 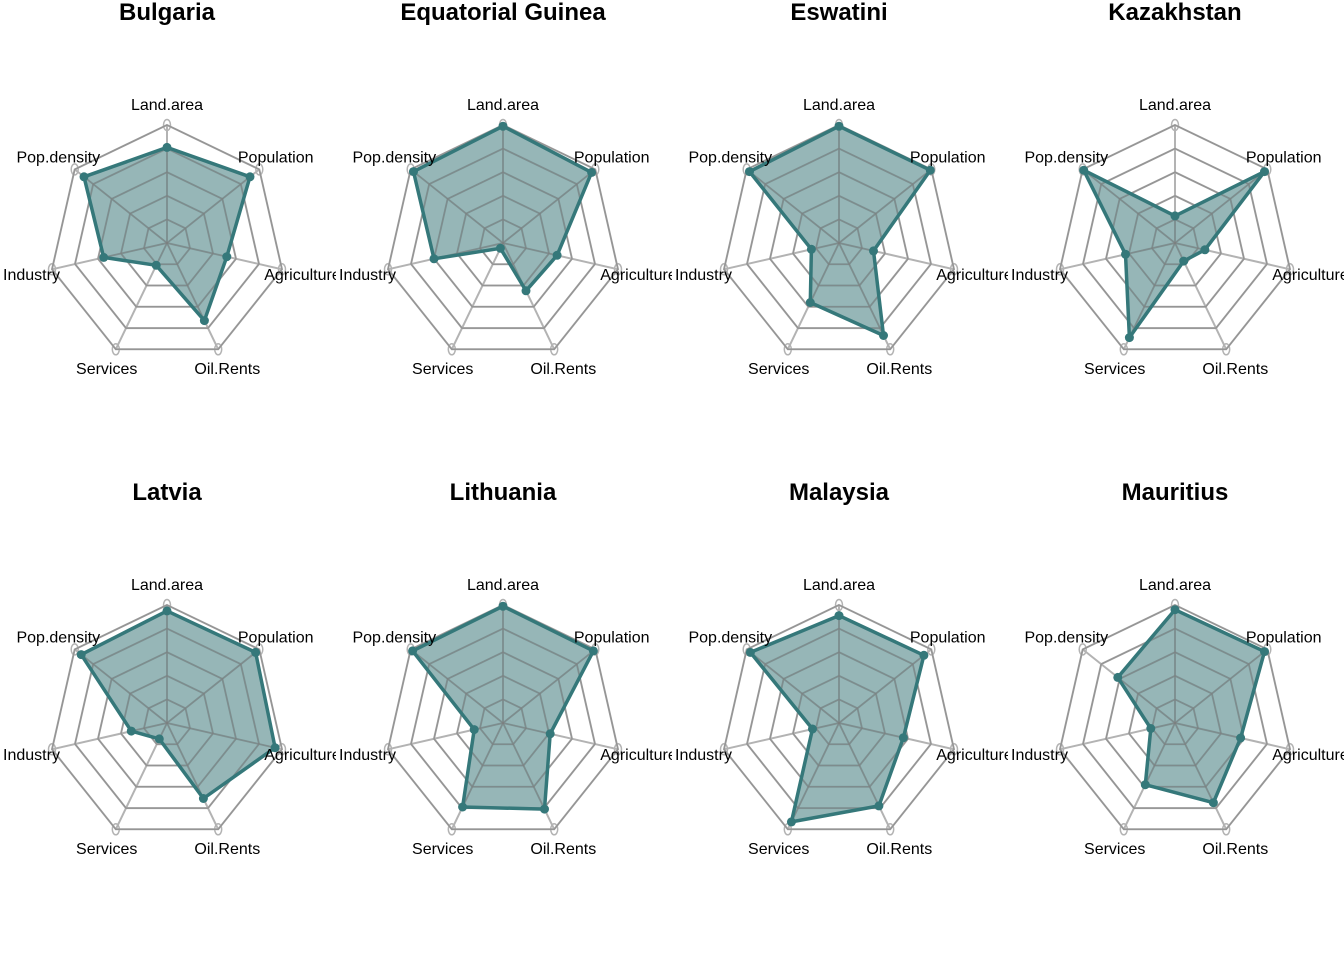 What do you see at coordinates (839, 493) in the screenshot?
I see `panel-title: Malaysia` at bounding box center [839, 493].